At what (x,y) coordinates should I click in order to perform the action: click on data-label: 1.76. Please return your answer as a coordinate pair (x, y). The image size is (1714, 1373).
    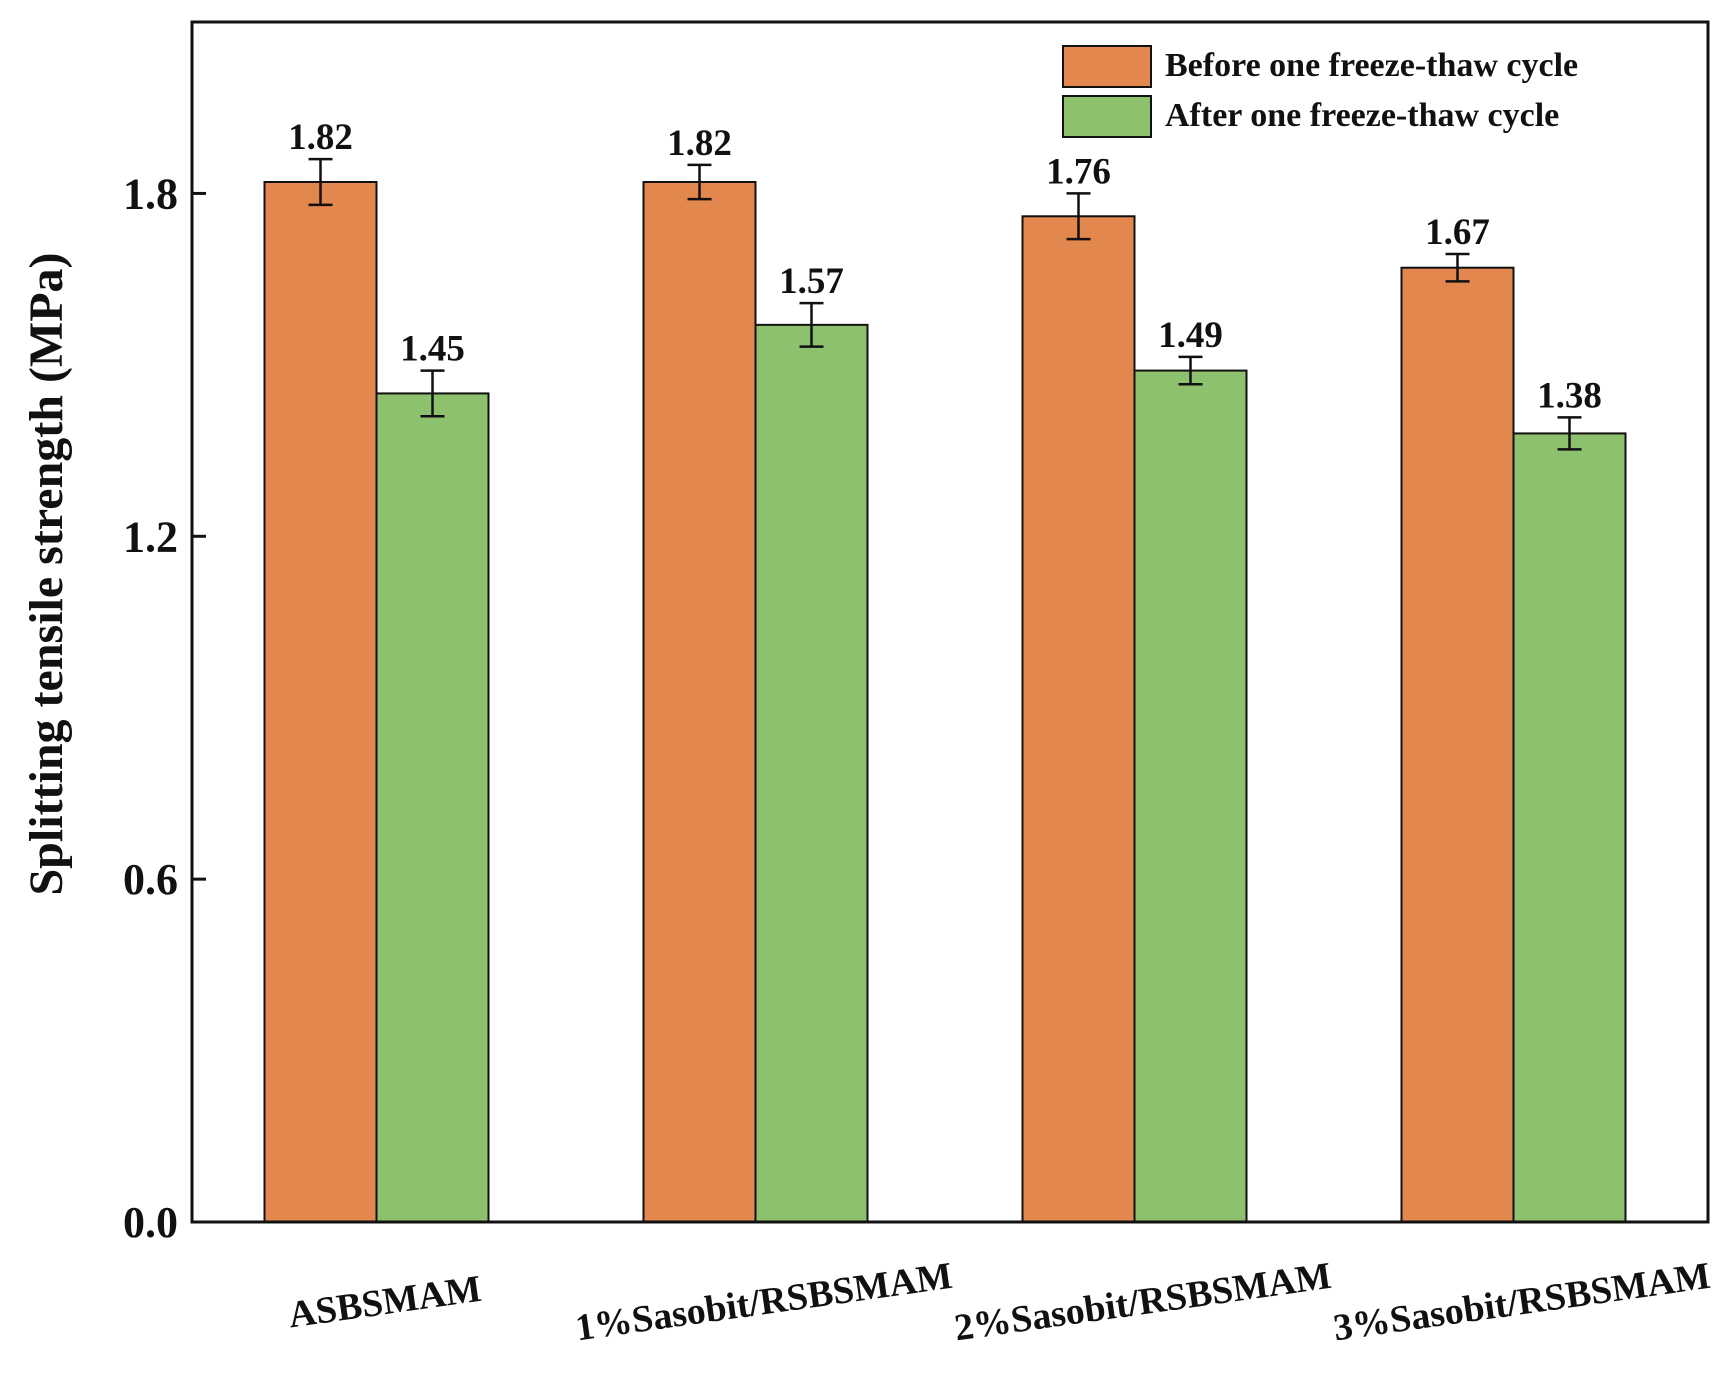
    Looking at the image, I should click on (1078, 171).